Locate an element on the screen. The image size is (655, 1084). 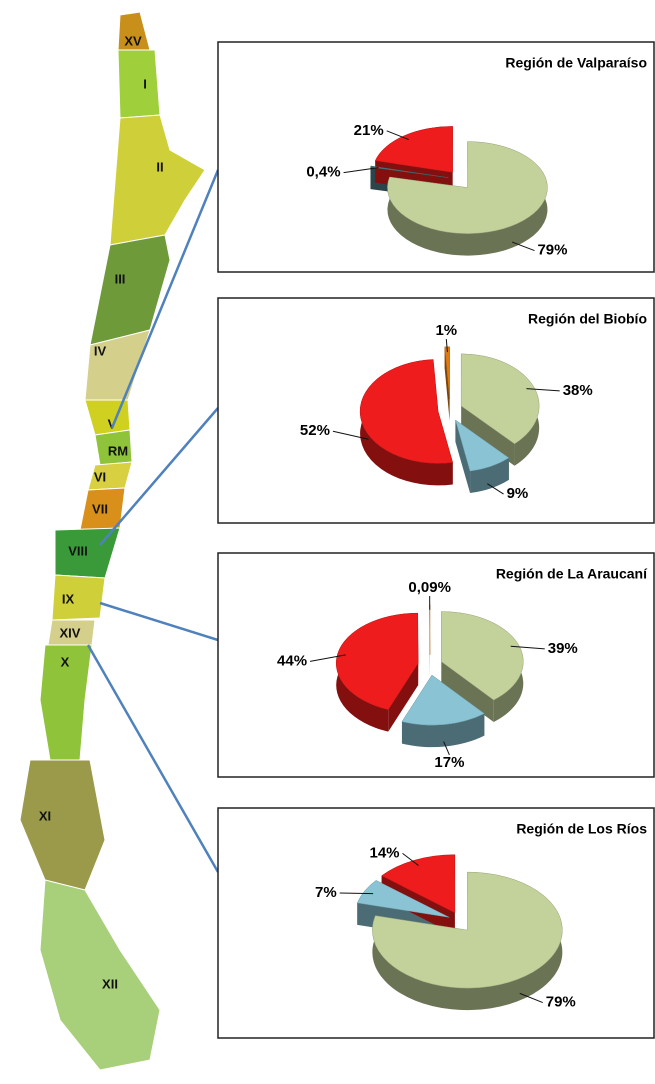
region-label: XIV is located at coordinates (70, 632).